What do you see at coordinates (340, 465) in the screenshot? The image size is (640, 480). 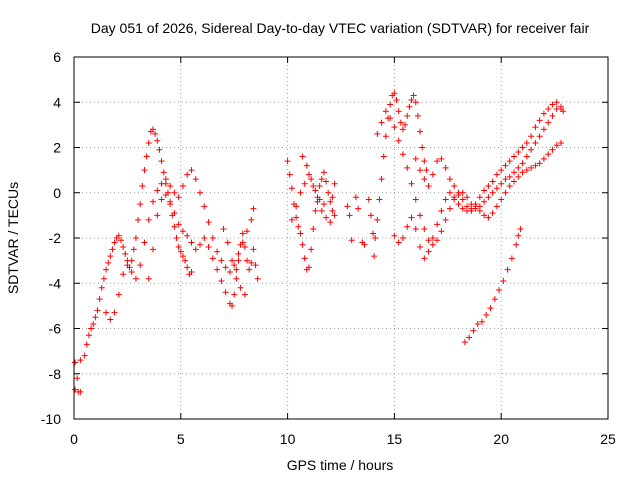 I see `x-axis-label: GPS time / hours` at bounding box center [340, 465].